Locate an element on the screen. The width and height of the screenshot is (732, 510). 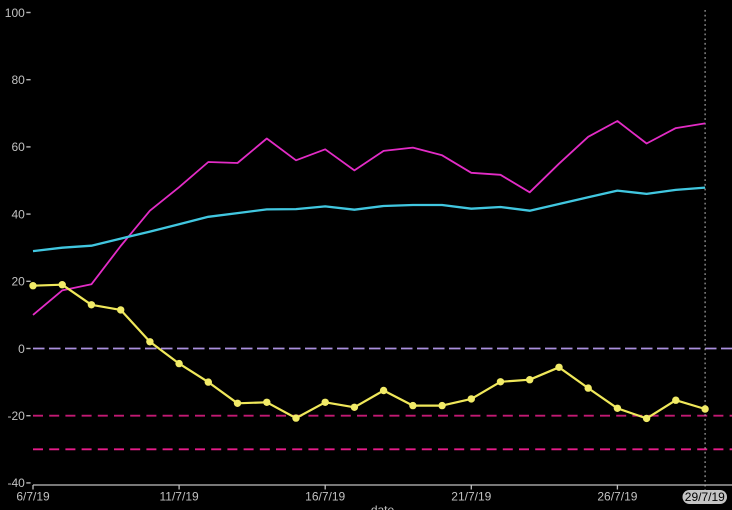
svg-text: 80 is located at coordinates (18, 80).